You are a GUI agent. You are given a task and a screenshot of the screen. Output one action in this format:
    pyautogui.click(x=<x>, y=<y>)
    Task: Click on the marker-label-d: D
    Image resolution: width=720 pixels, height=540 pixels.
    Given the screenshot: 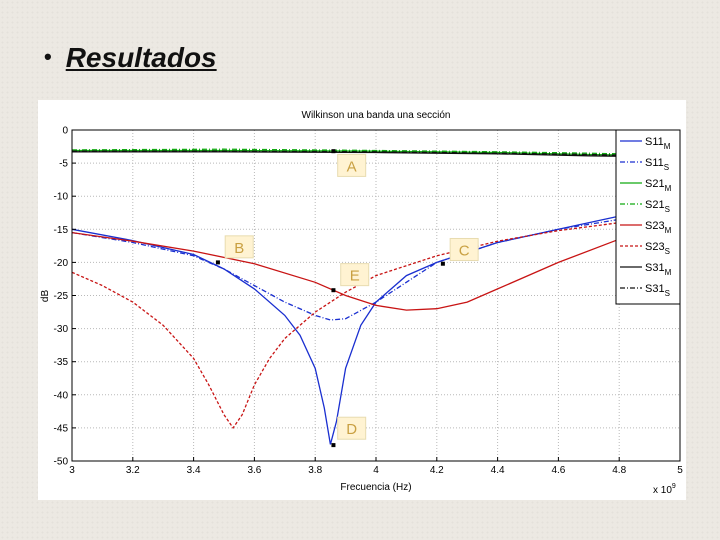 What is the action you would take?
    pyautogui.click(x=351, y=429)
    